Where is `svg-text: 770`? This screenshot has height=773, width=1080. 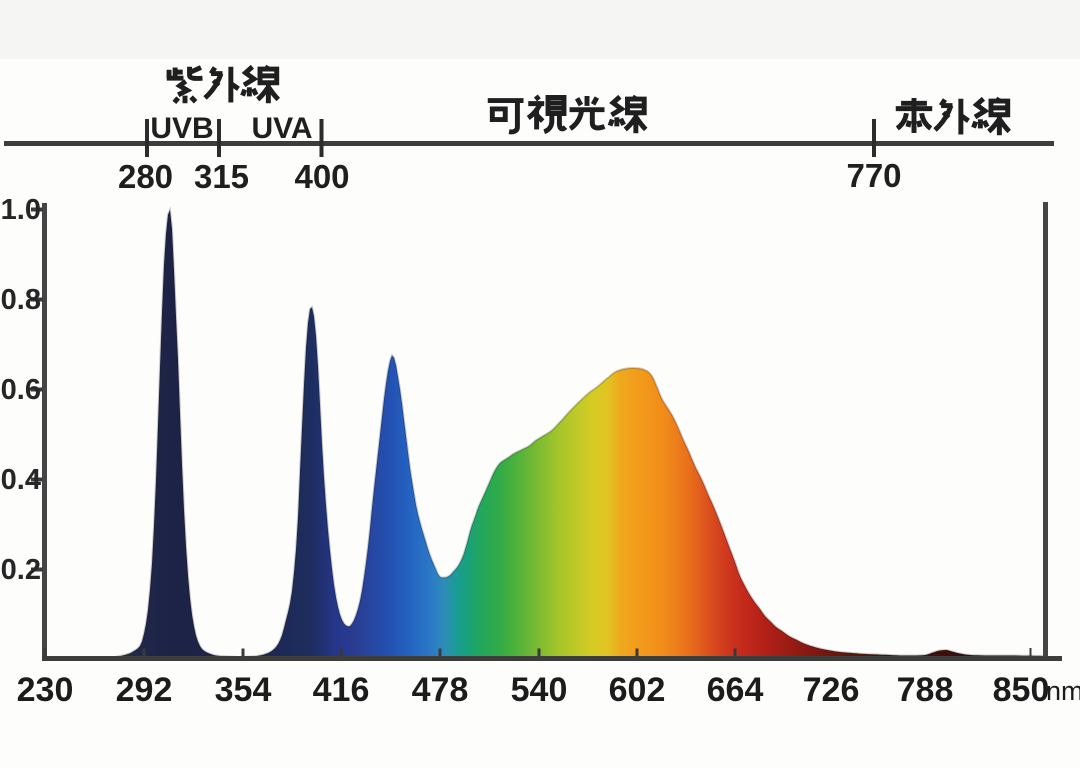 svg-text: 770 is located at coordinates (873, 175).